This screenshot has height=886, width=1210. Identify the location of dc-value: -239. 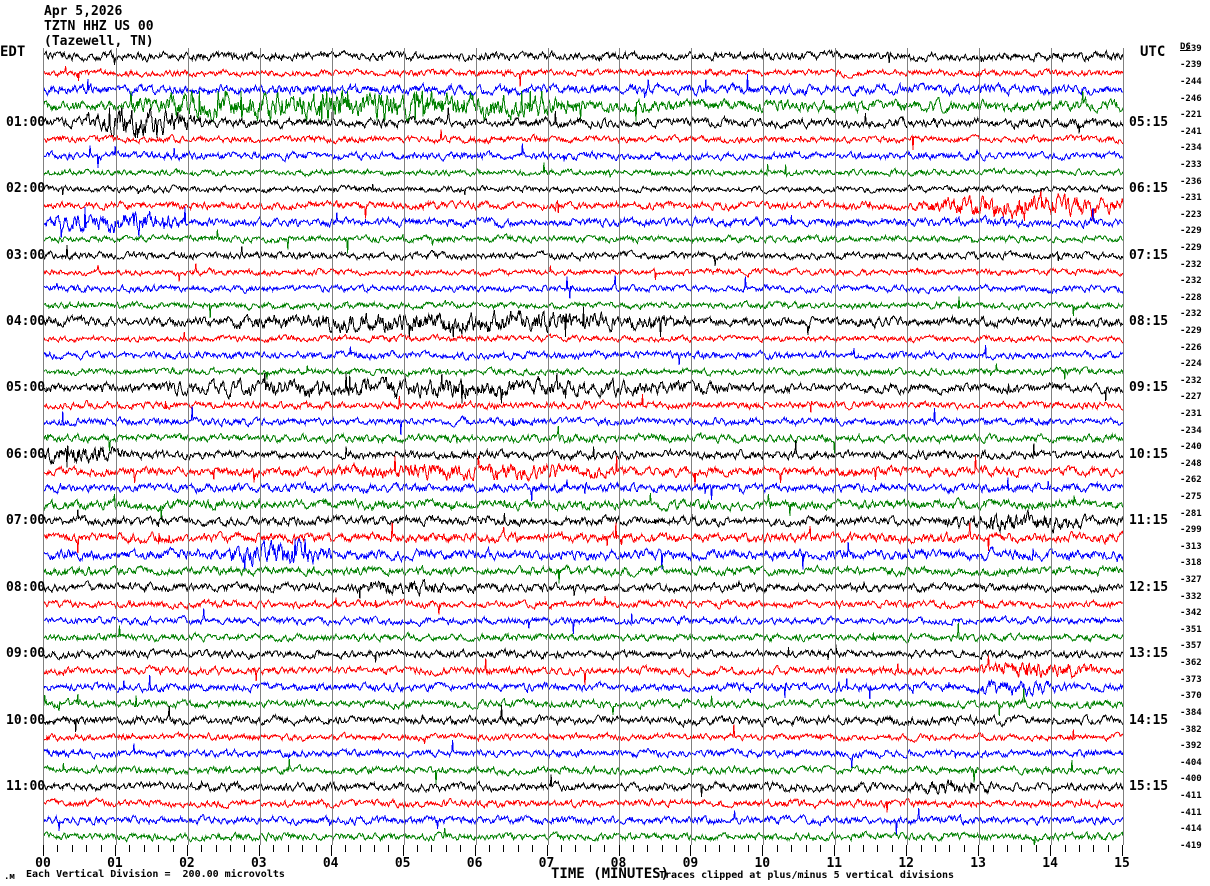
(1191, 48).